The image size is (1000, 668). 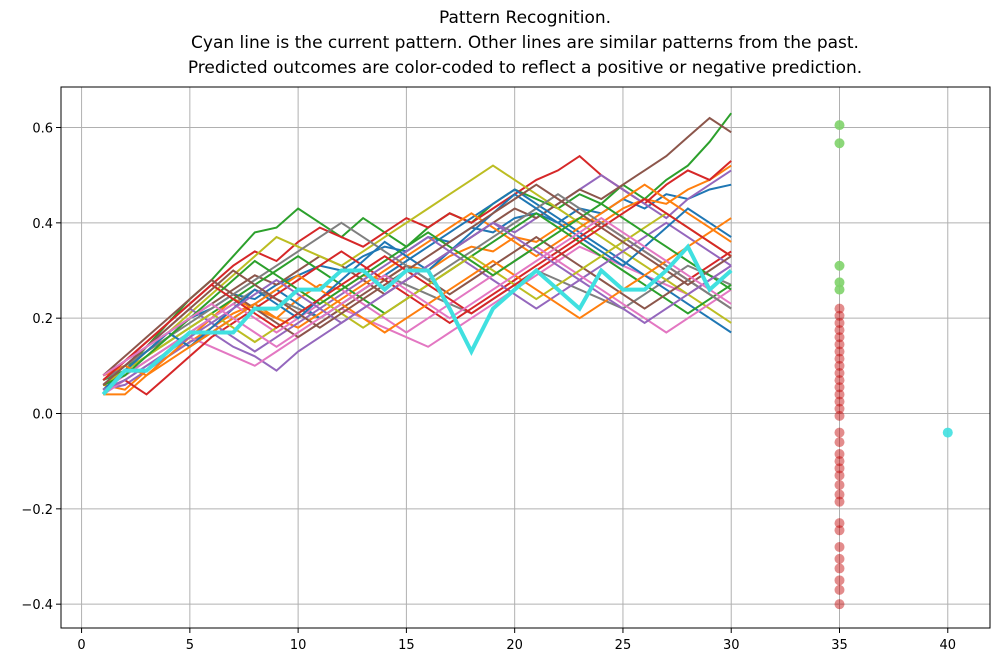 I want to click on current-outcome-point, so click(x=947, y=432).